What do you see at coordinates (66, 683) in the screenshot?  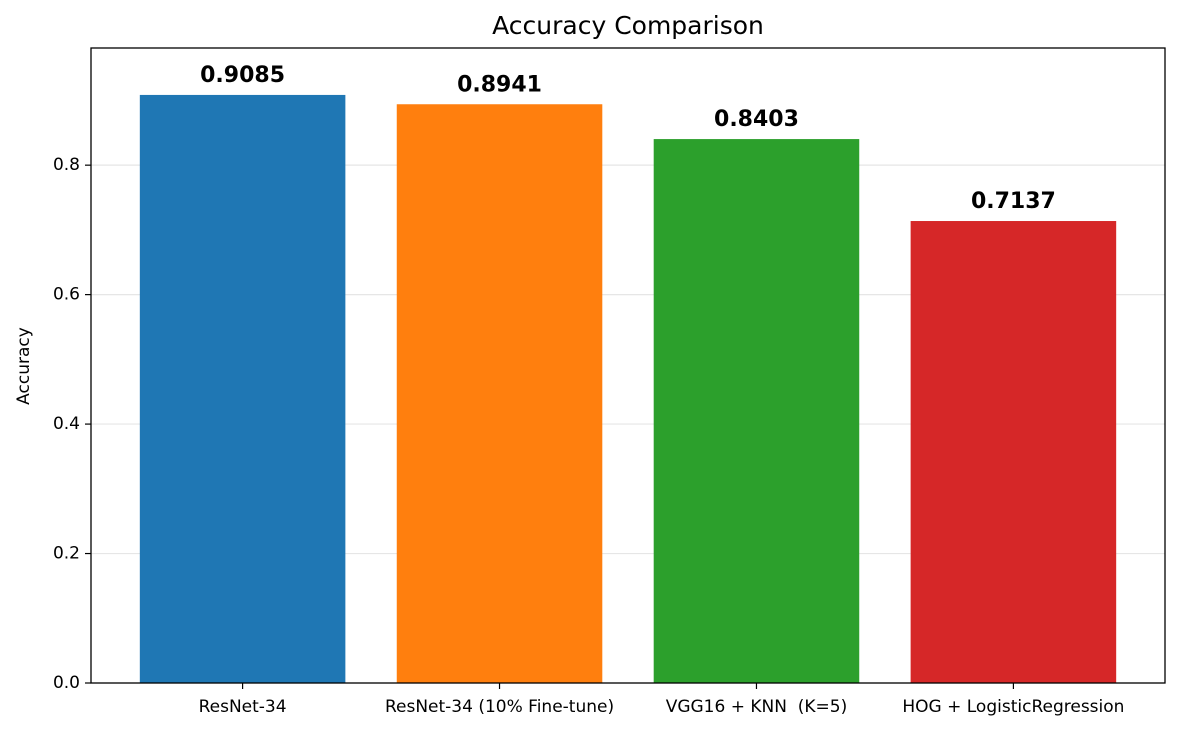 I see `y-tick-label: 0.0` at bounding box center [66, 683].